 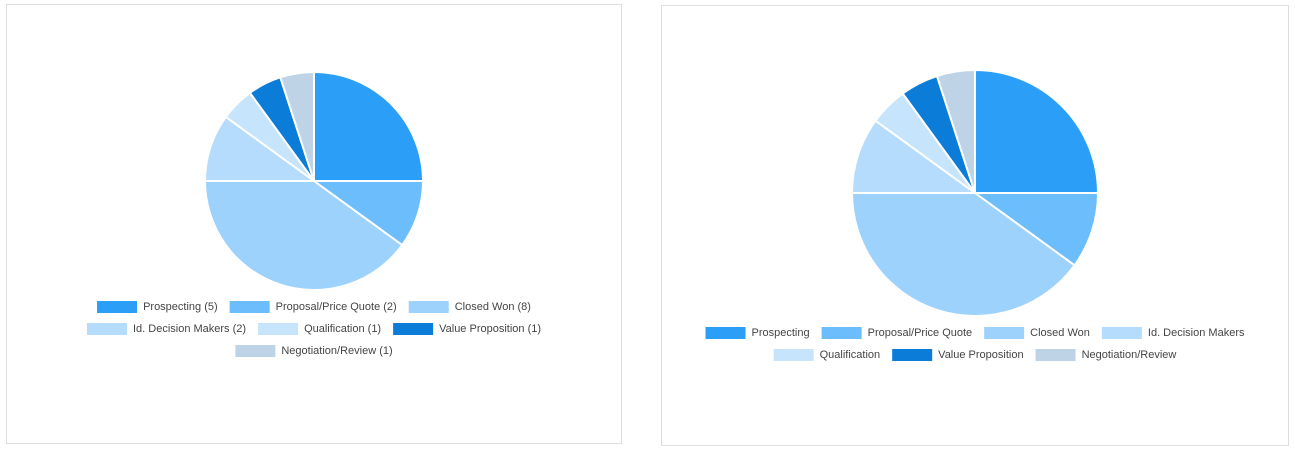 I want to click on legend-label: Prospecting, so click(x=781, y=333).